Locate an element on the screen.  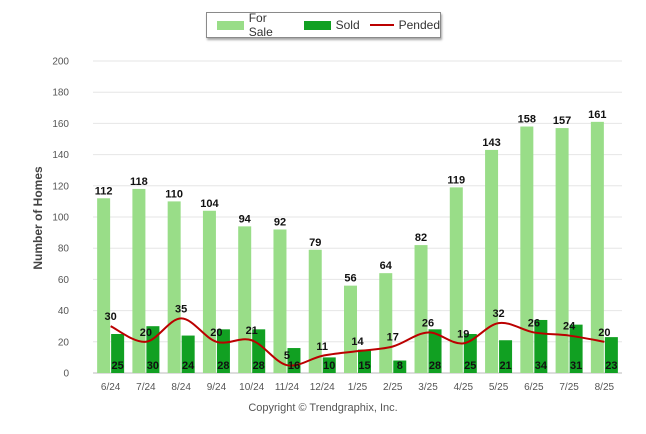
legend-item-sold: Sold is located at coordinates (331, 25).